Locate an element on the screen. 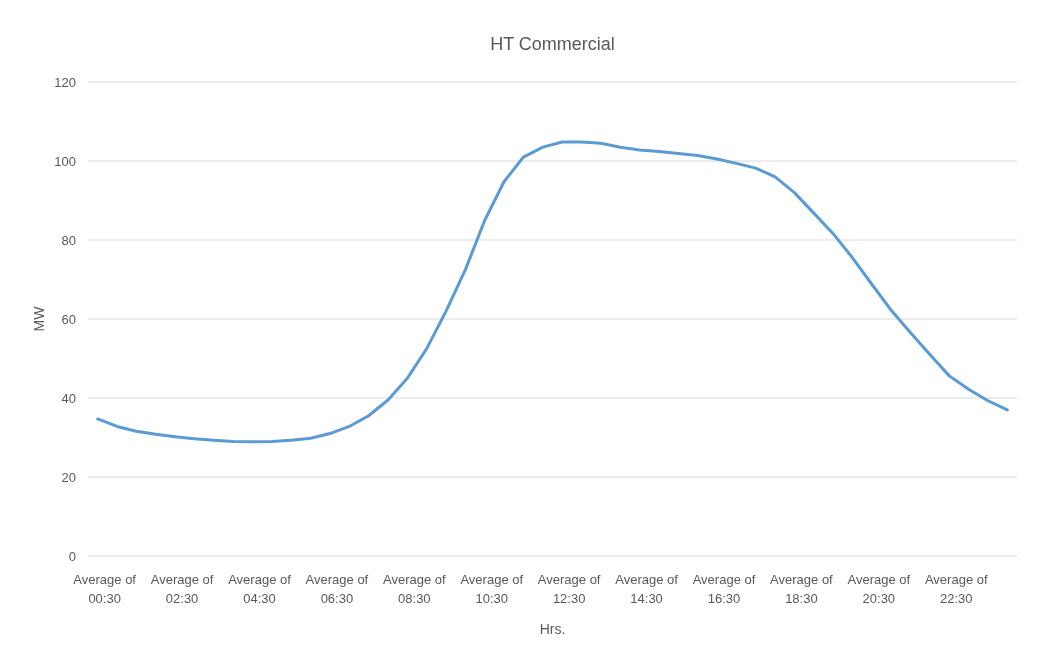  x-tick-label: Average of 14:30 is located at coordinates (647, 589).